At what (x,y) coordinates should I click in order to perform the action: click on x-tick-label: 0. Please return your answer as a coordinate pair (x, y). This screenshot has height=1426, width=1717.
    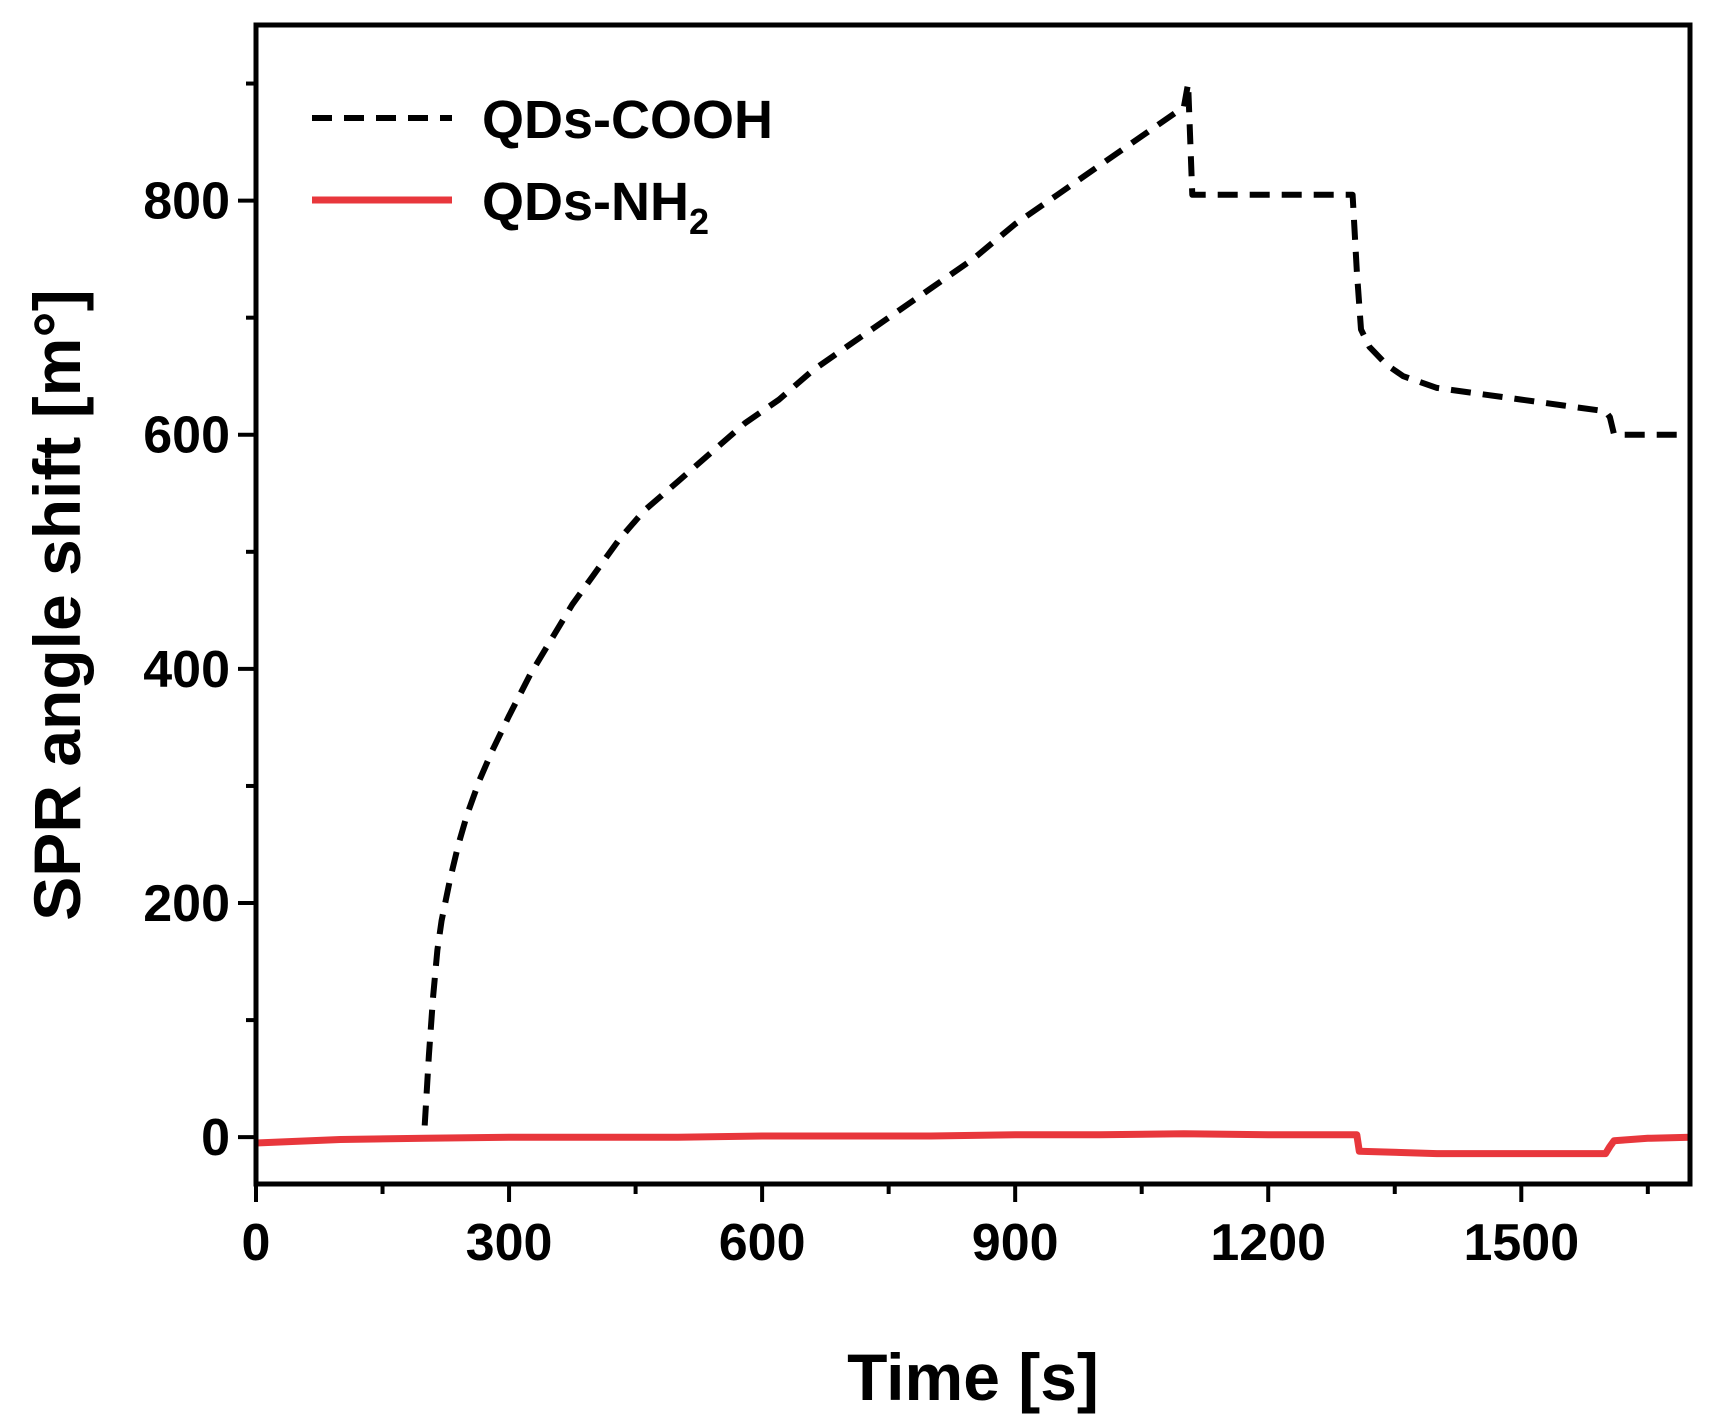
    Looking at the image, I should click on (256, 1243).